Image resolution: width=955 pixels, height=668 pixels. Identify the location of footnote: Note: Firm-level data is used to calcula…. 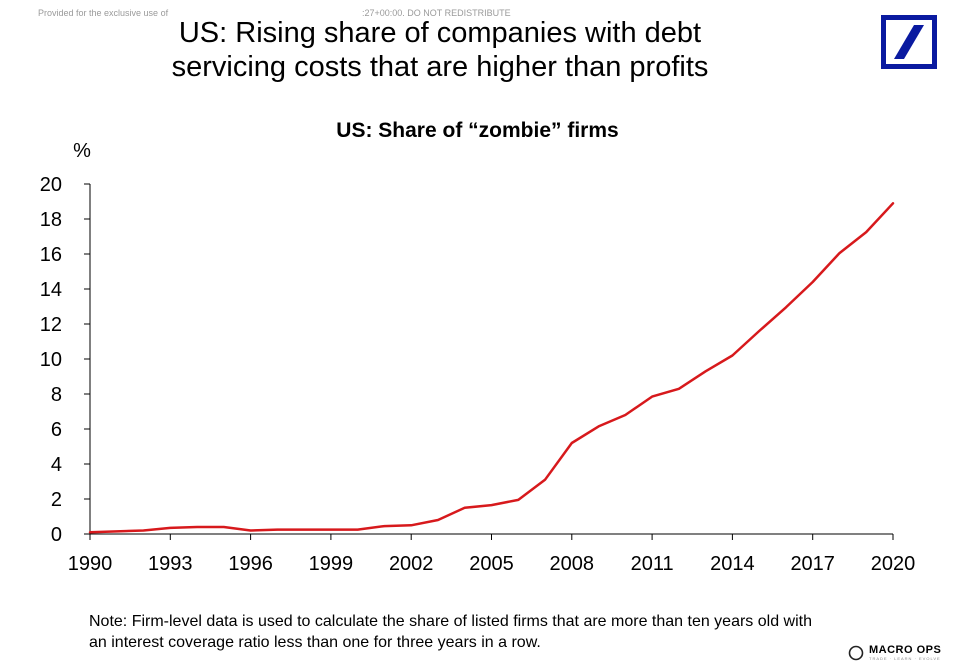
(469, 632).